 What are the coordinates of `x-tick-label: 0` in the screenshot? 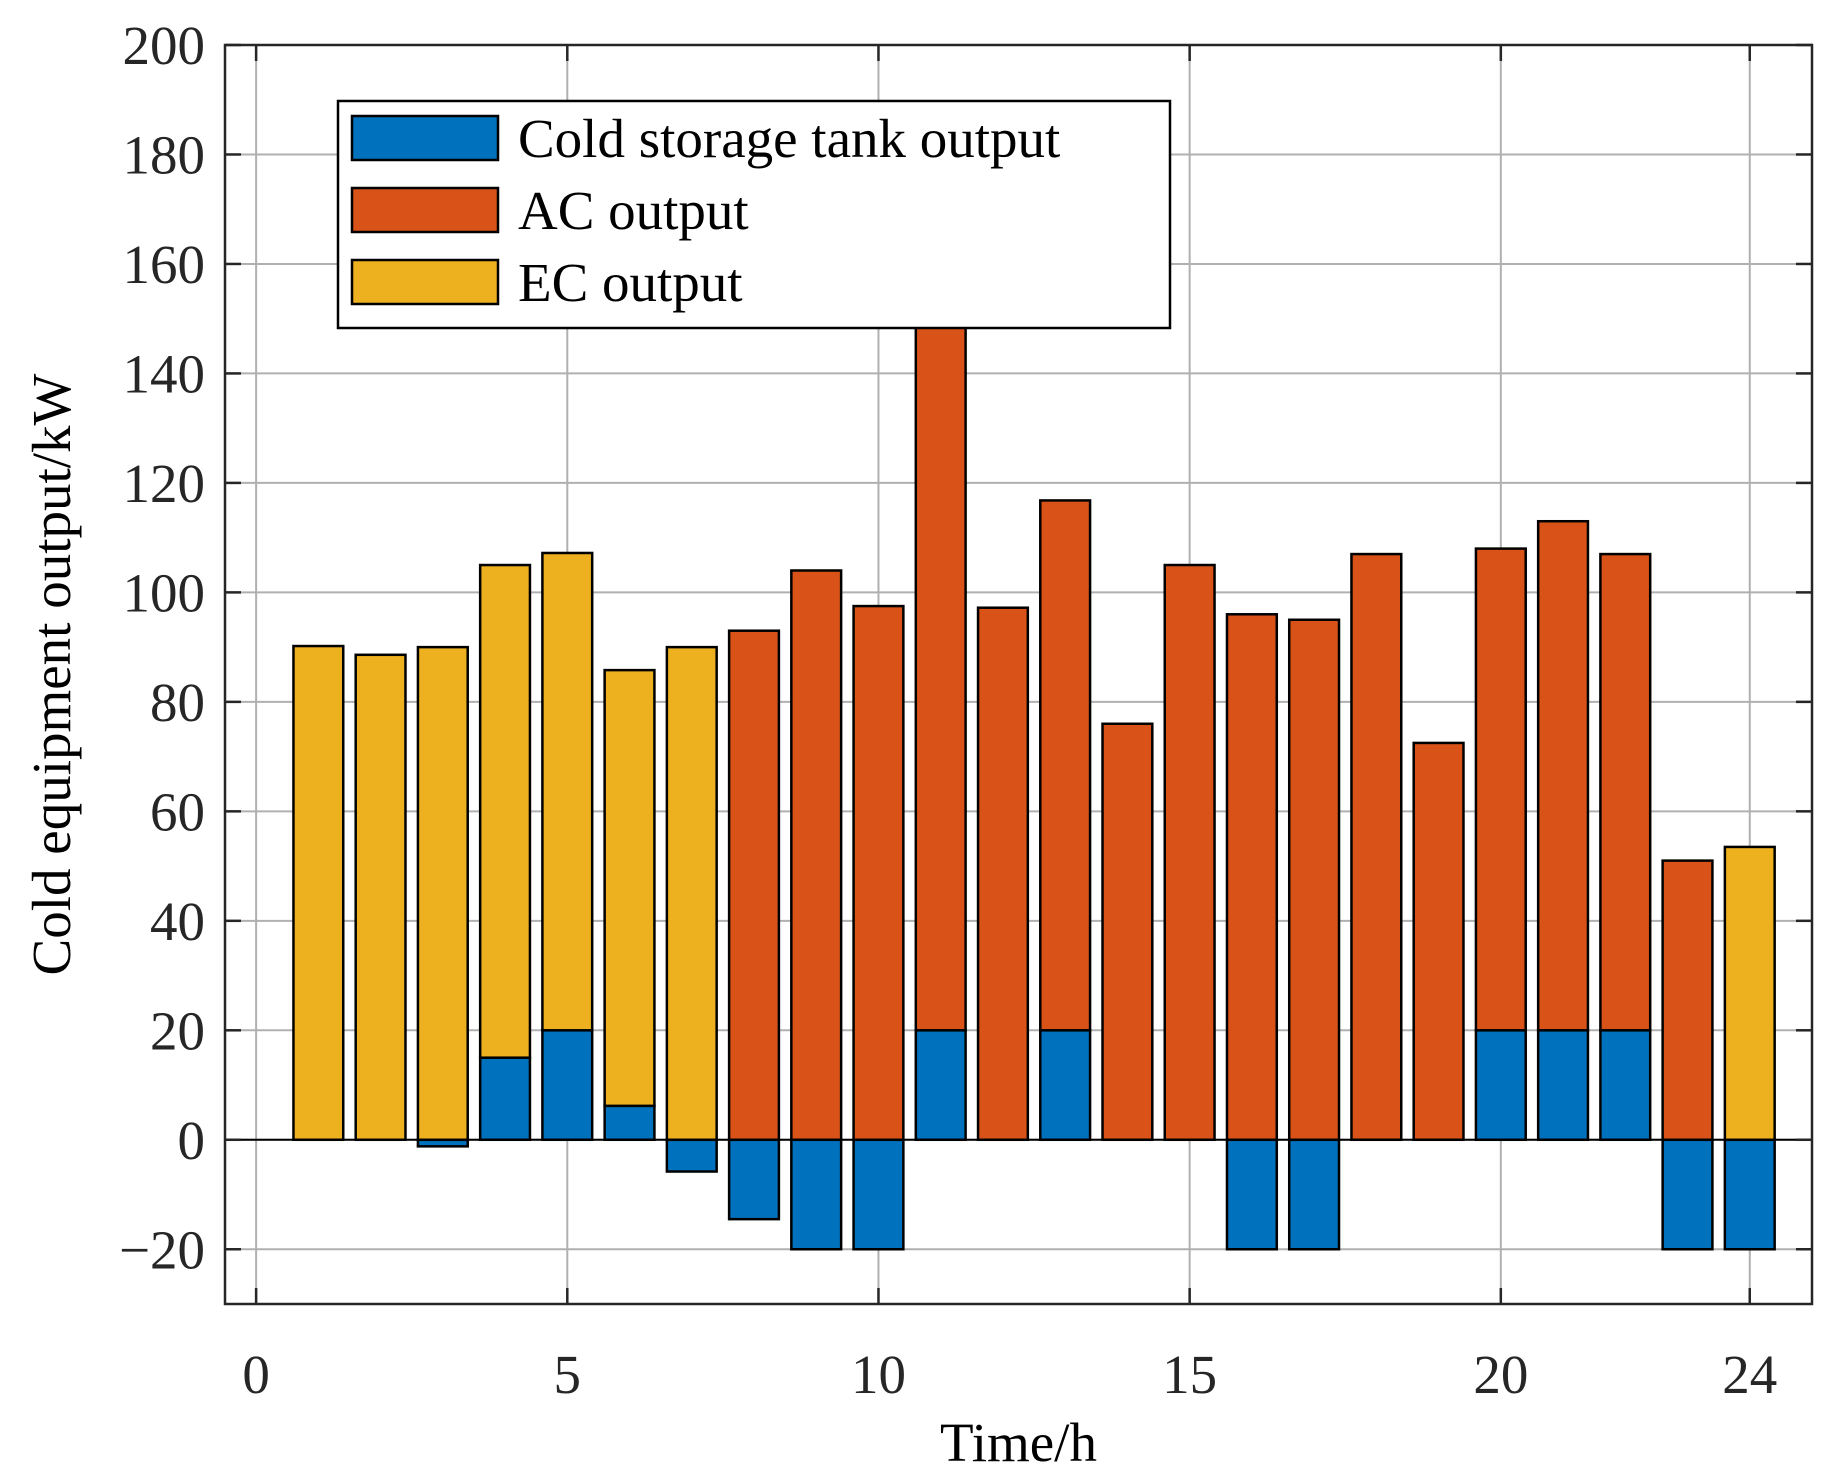 It's located at (256, 1374).